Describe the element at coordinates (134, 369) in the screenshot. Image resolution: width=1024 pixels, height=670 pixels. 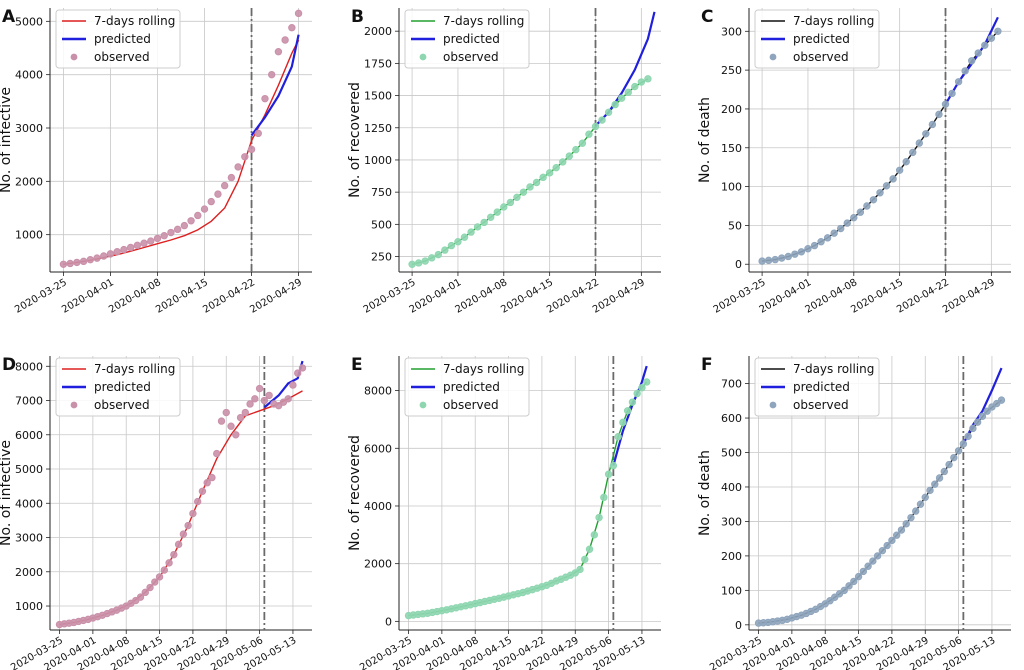
I see `legend-rolling-label: 7-days rolling` at that location.